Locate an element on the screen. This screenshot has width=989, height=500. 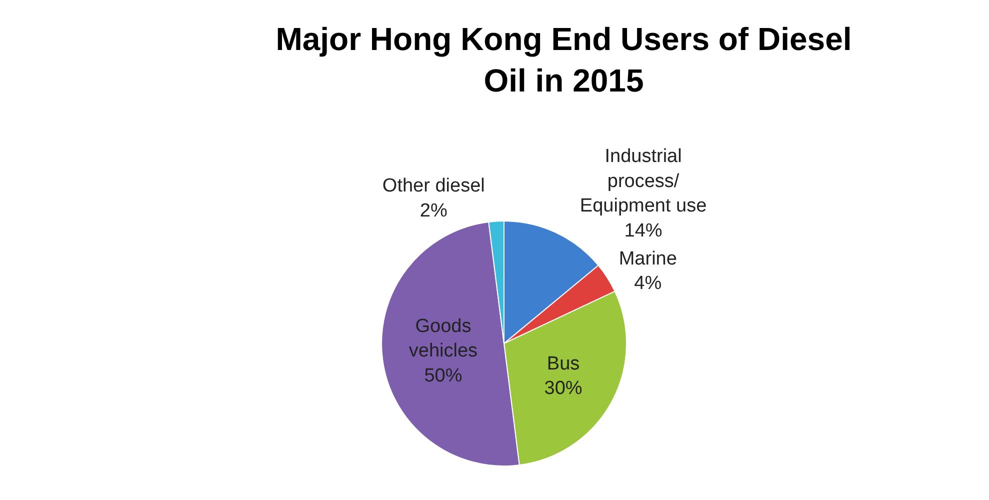
data-label: 4% is located at coordinates (648, 283).